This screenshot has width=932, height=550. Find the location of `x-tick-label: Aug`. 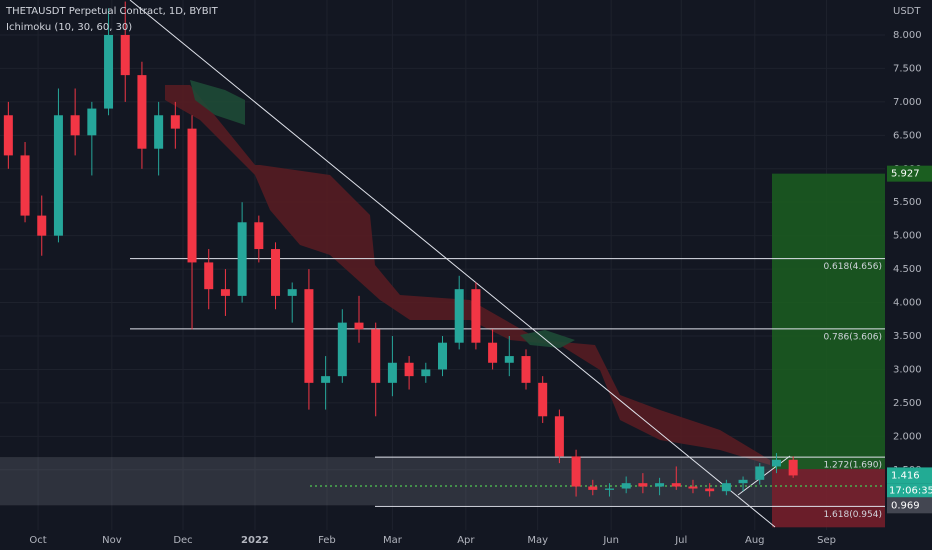

x-tick-label: Aug is located at coordinates (755, 540).